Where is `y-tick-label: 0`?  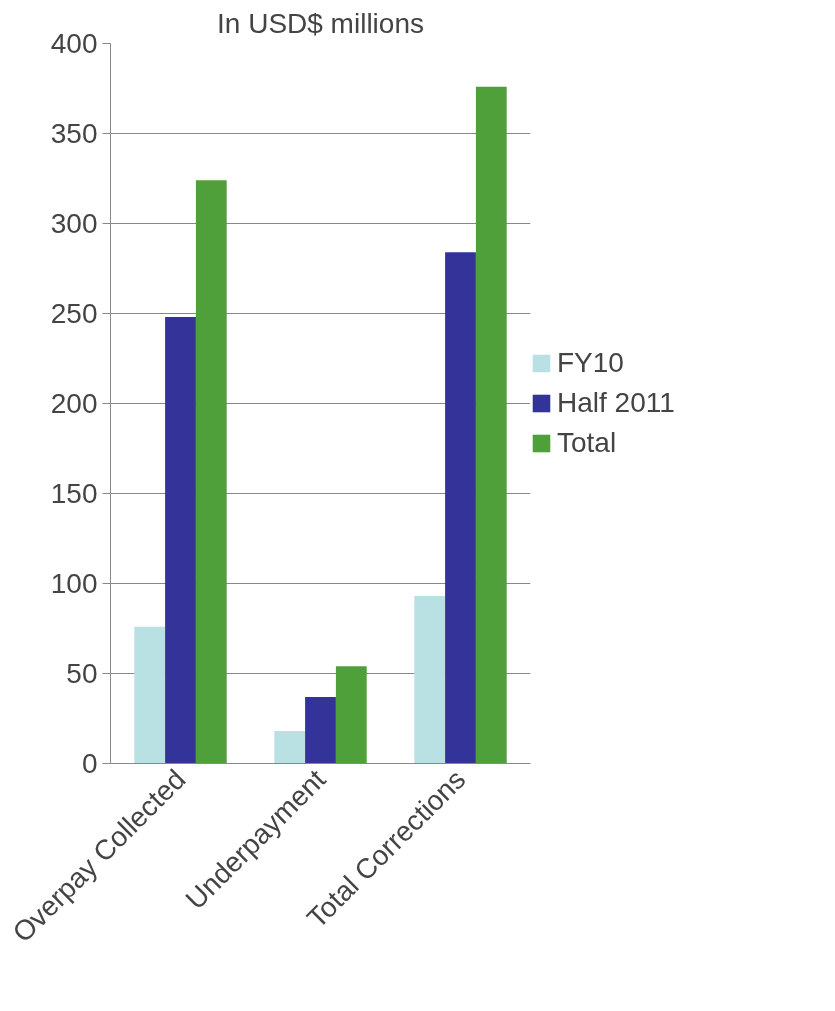 y-tick-label: 0 is located at coordinates (89, 763).